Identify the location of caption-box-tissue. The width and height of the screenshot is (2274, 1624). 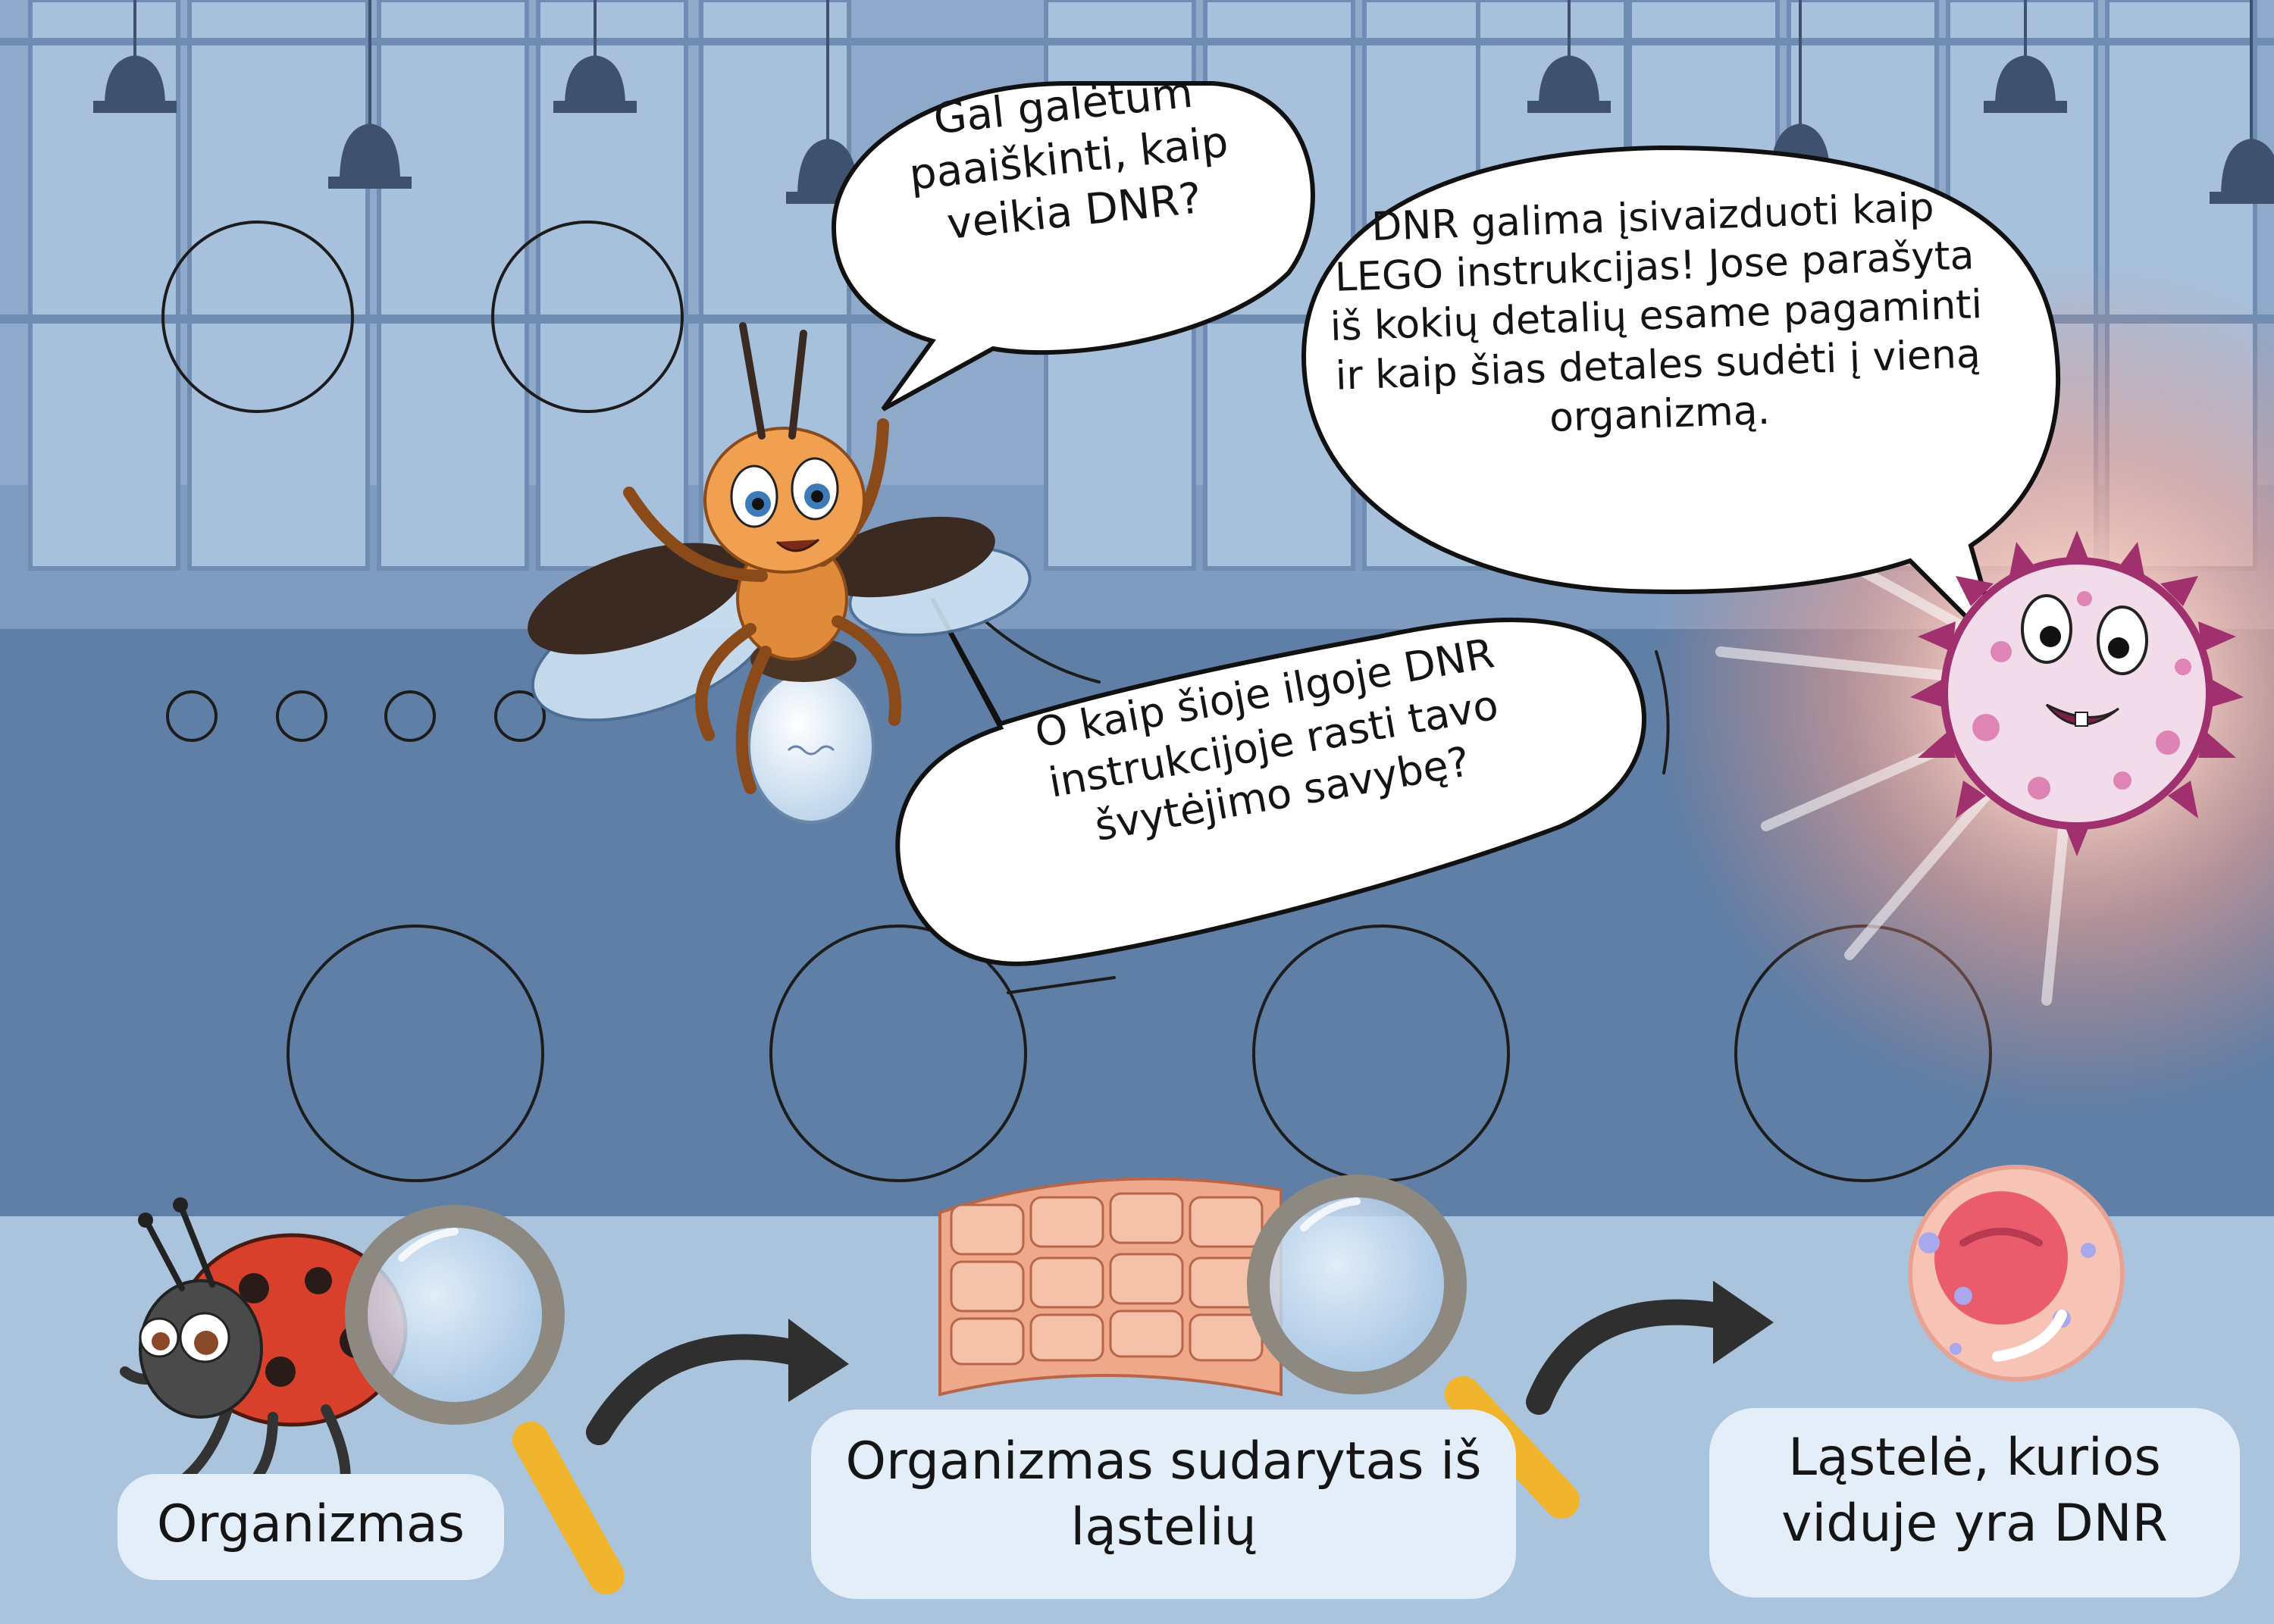
(1163, 1504).